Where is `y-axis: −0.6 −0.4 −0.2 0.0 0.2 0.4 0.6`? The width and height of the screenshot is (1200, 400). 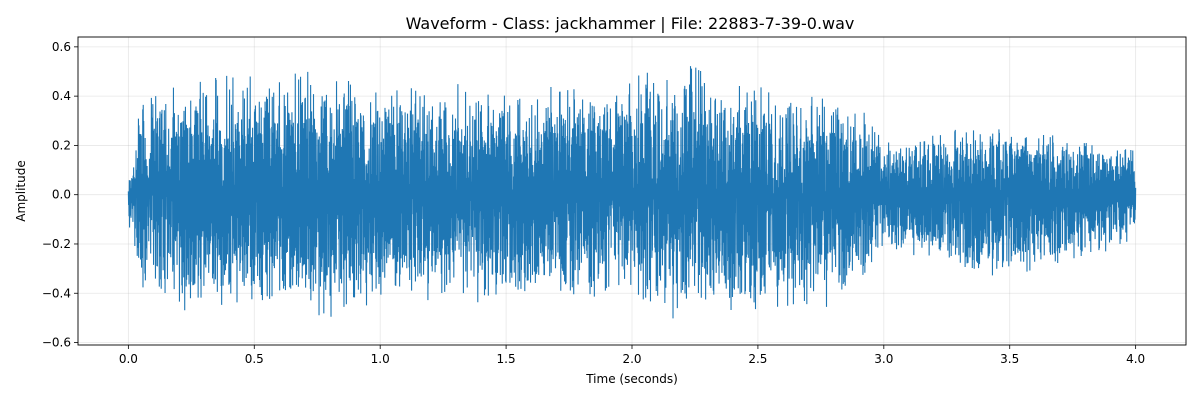 y-axis: −0.6 −0.4 −0.2 0.0 0.2 0.4 0.6 is located at coordinates (60, 195).